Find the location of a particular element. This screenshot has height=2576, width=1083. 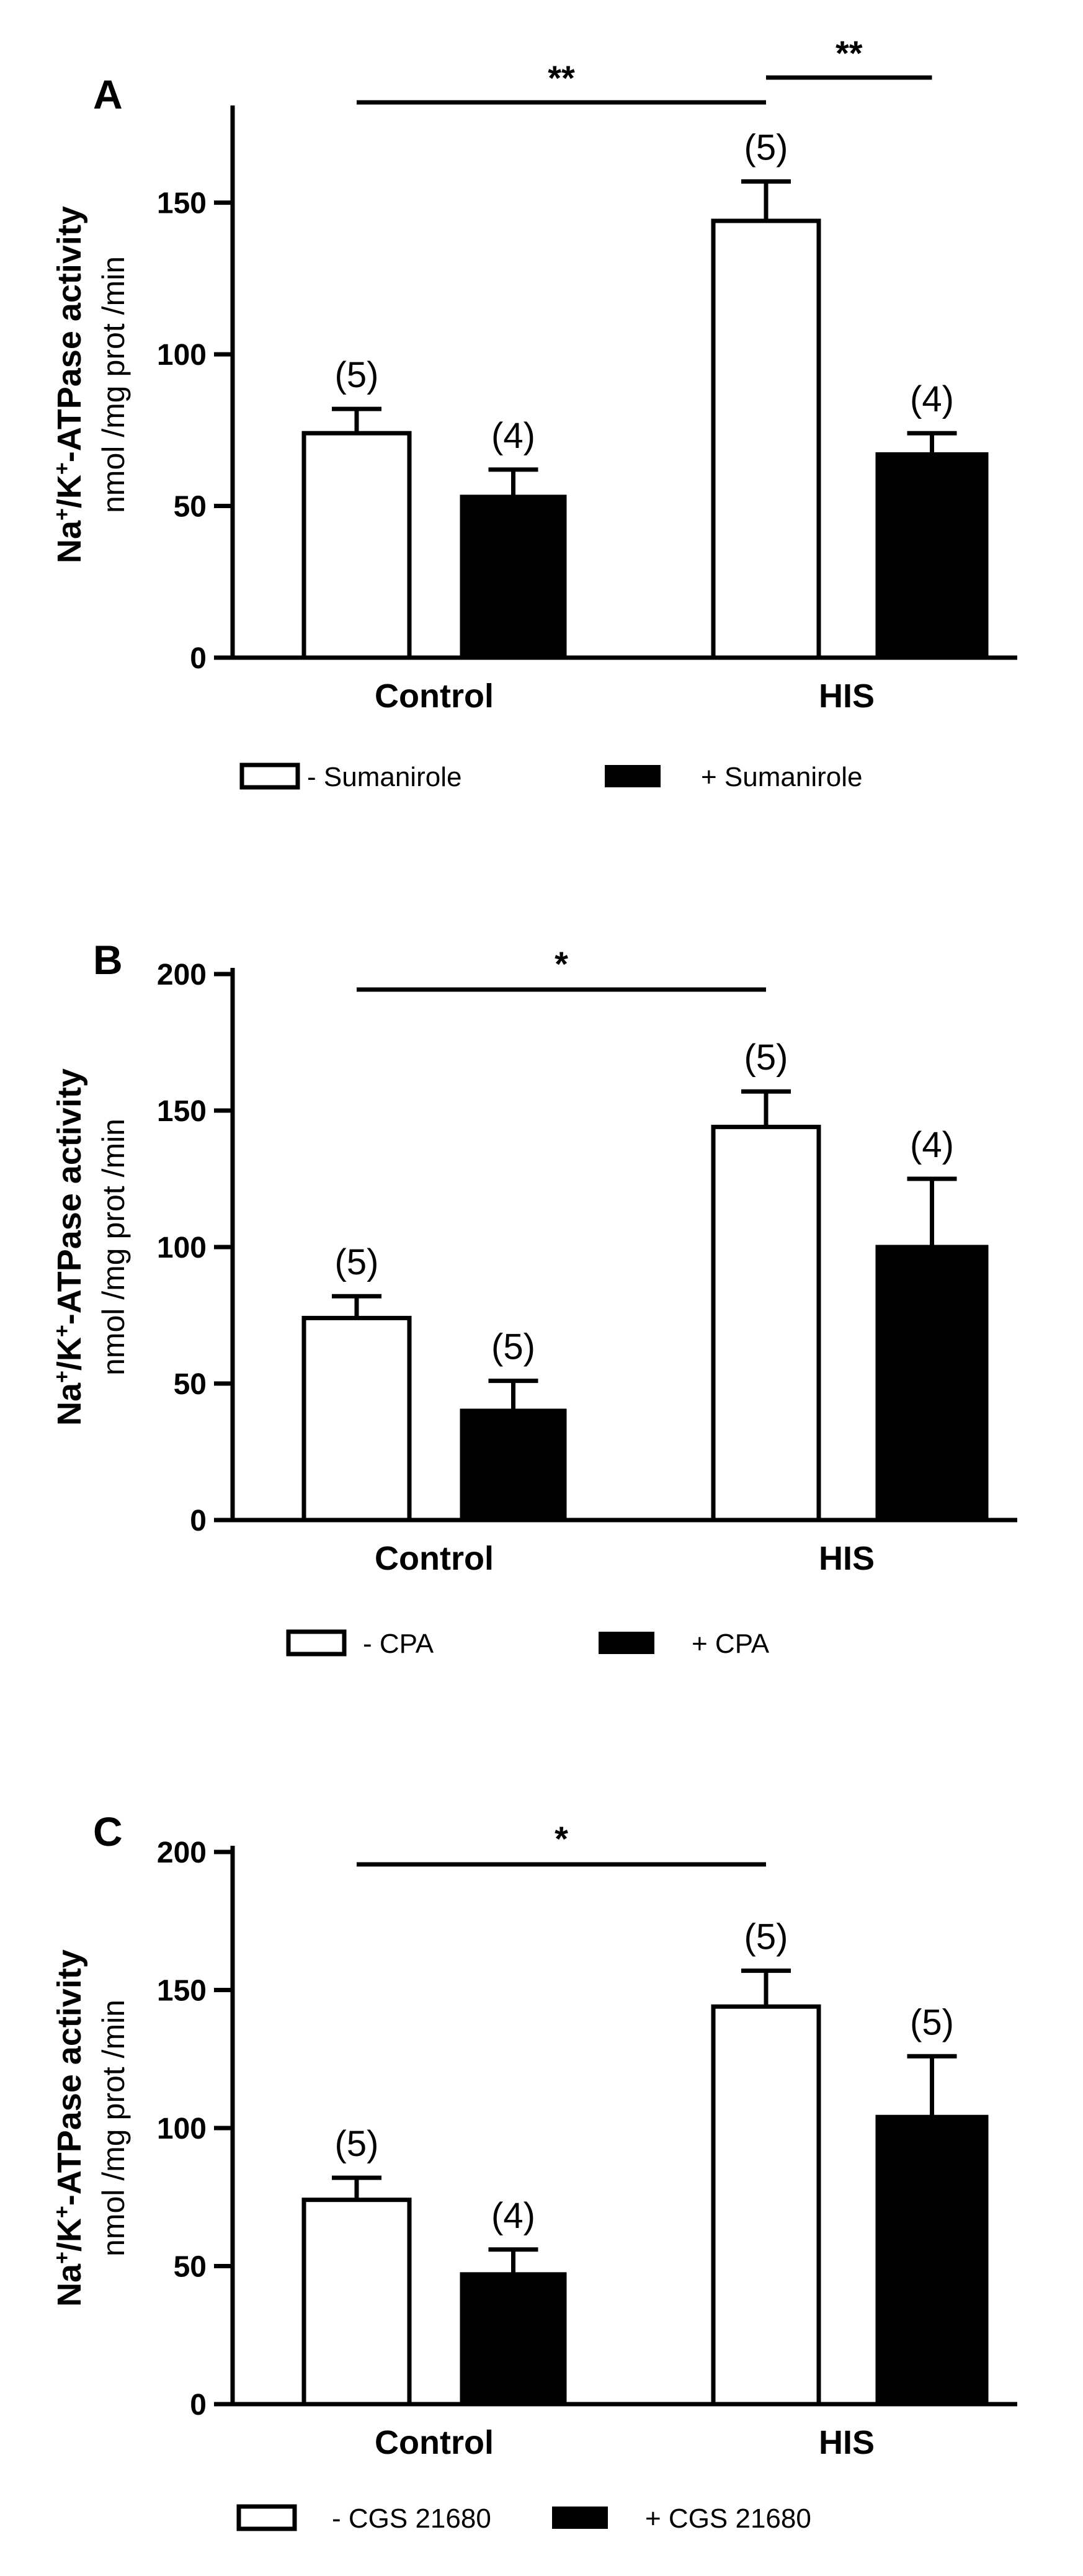

panel-letter: B is located at coordinates (108, 960).